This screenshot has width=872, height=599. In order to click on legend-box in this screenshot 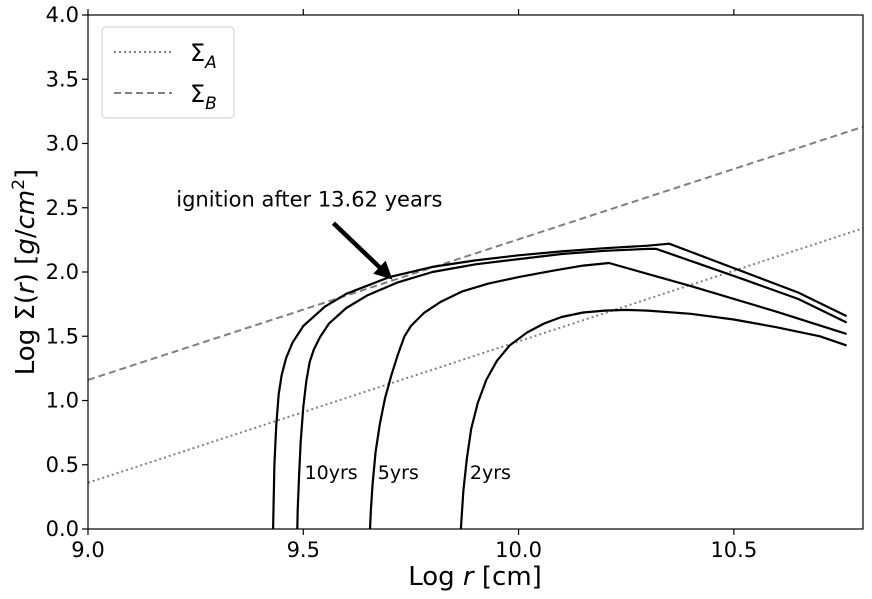, I will do `click(168, 72)`.